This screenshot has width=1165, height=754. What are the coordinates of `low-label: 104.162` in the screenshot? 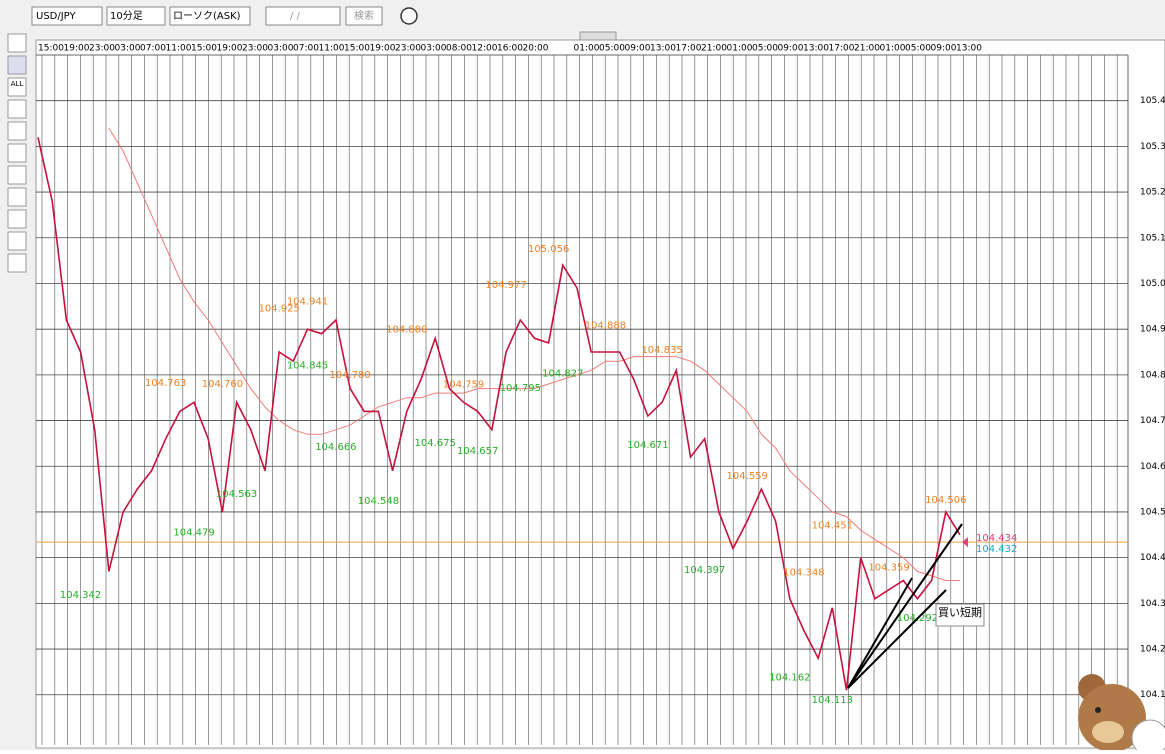 It's located at (789, 677).